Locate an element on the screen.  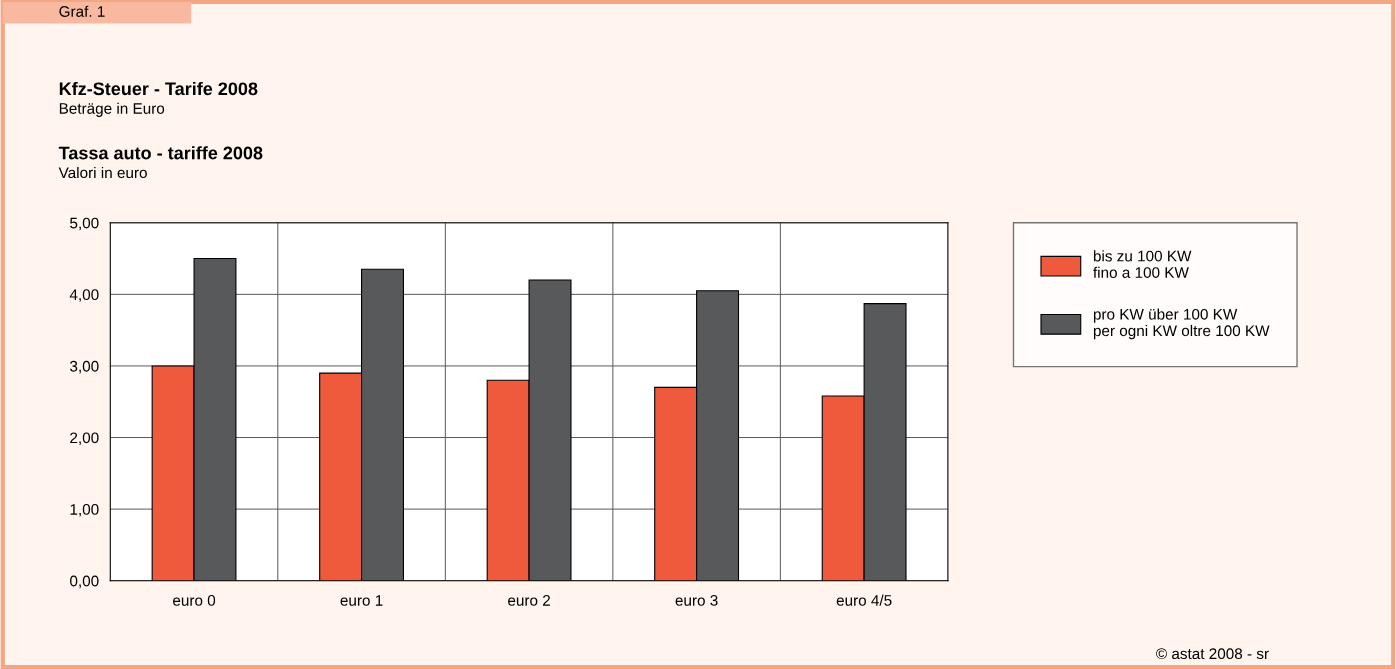
text: Valori in euro is located at coordinates (102, 172).